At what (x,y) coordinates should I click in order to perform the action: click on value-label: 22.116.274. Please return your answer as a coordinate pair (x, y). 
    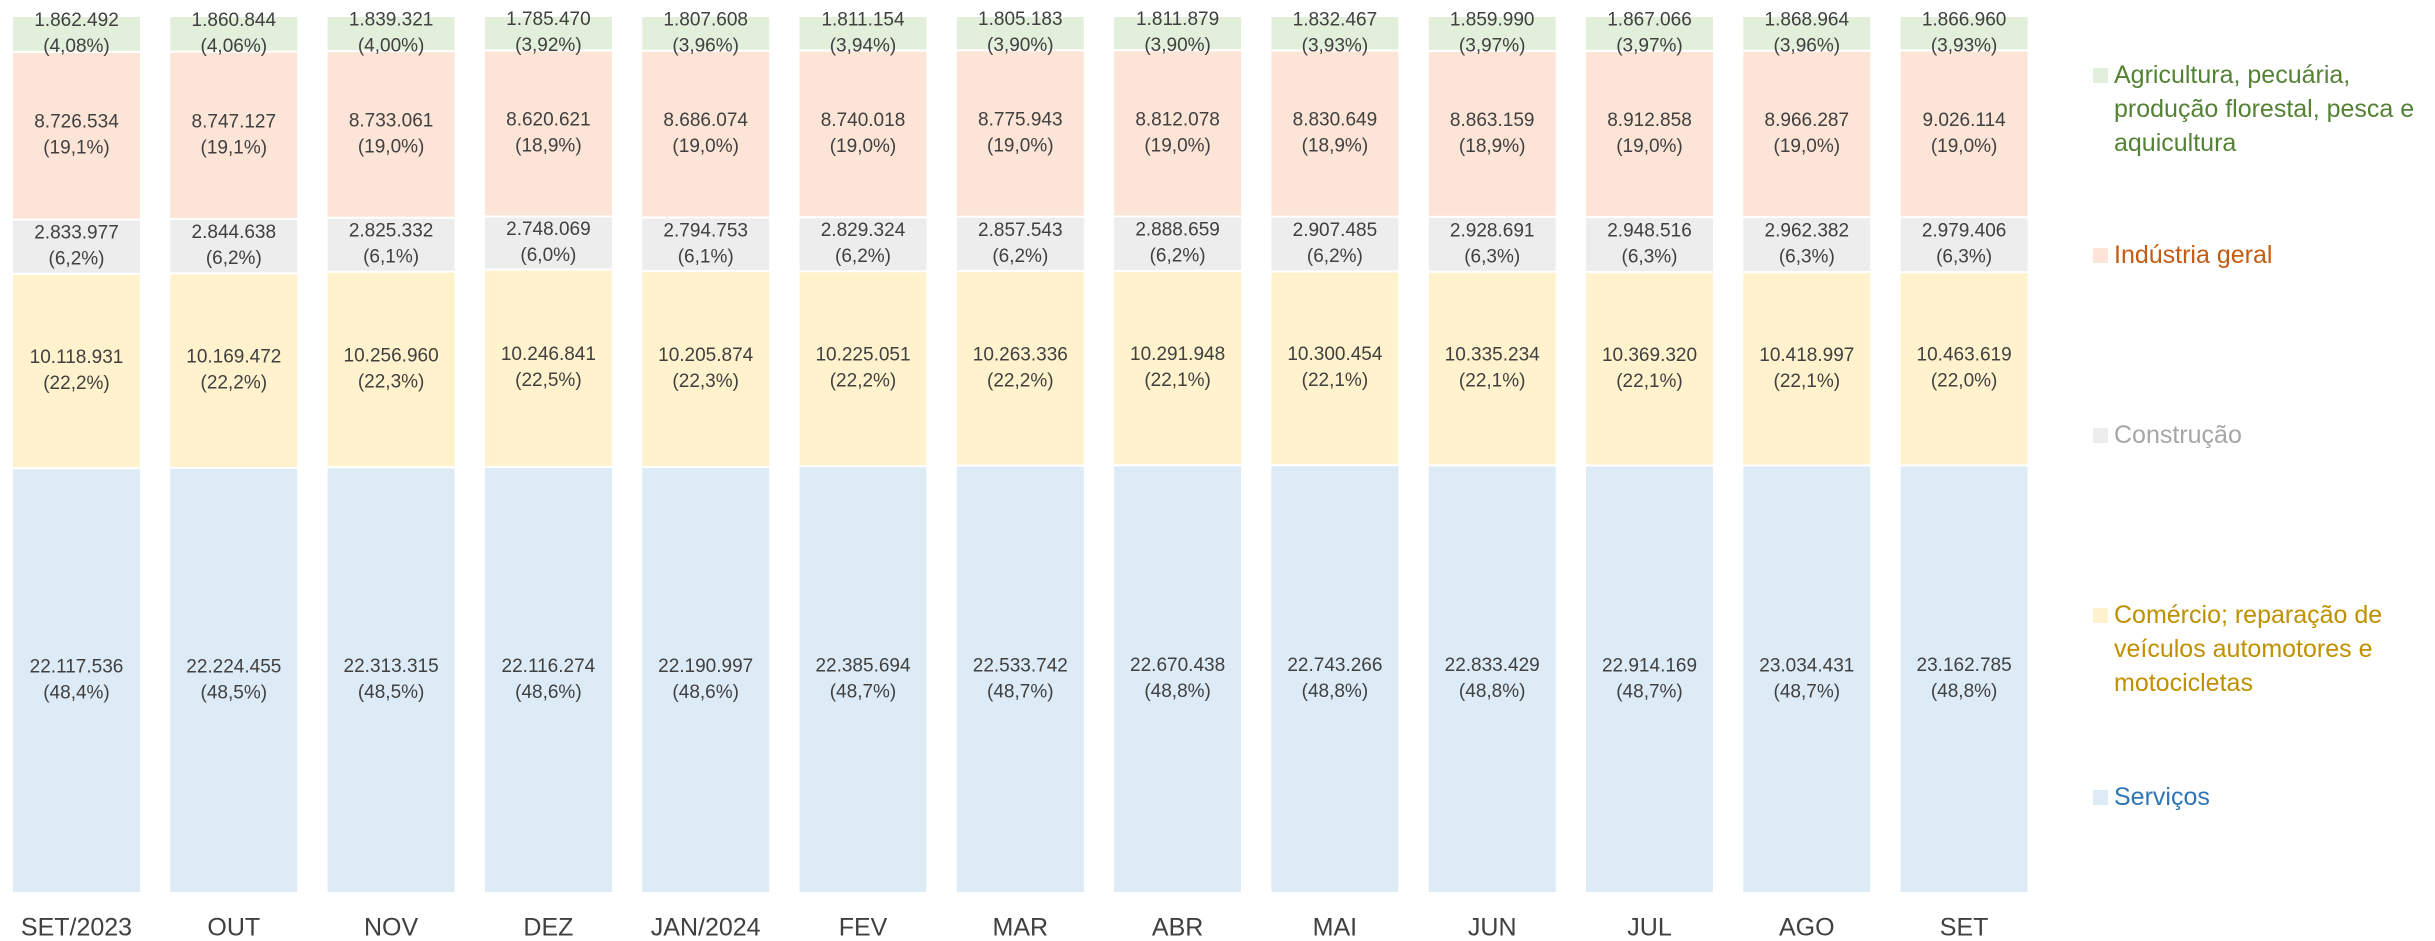
    Looking at the image, I should click on (549, 666).